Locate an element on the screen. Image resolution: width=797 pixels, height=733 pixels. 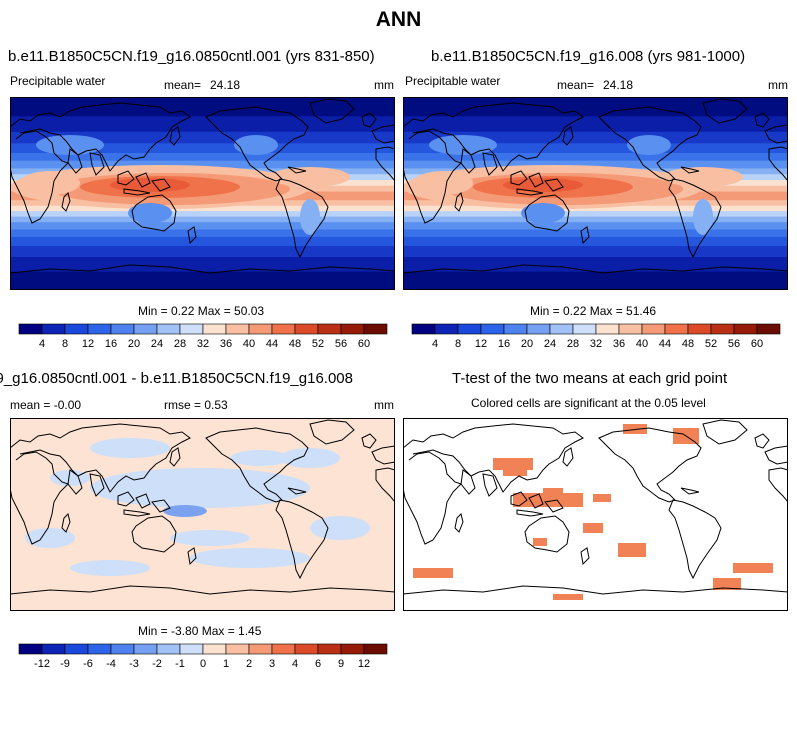
colorbar-tick-label: 9 is located at coordinates (341, 664).